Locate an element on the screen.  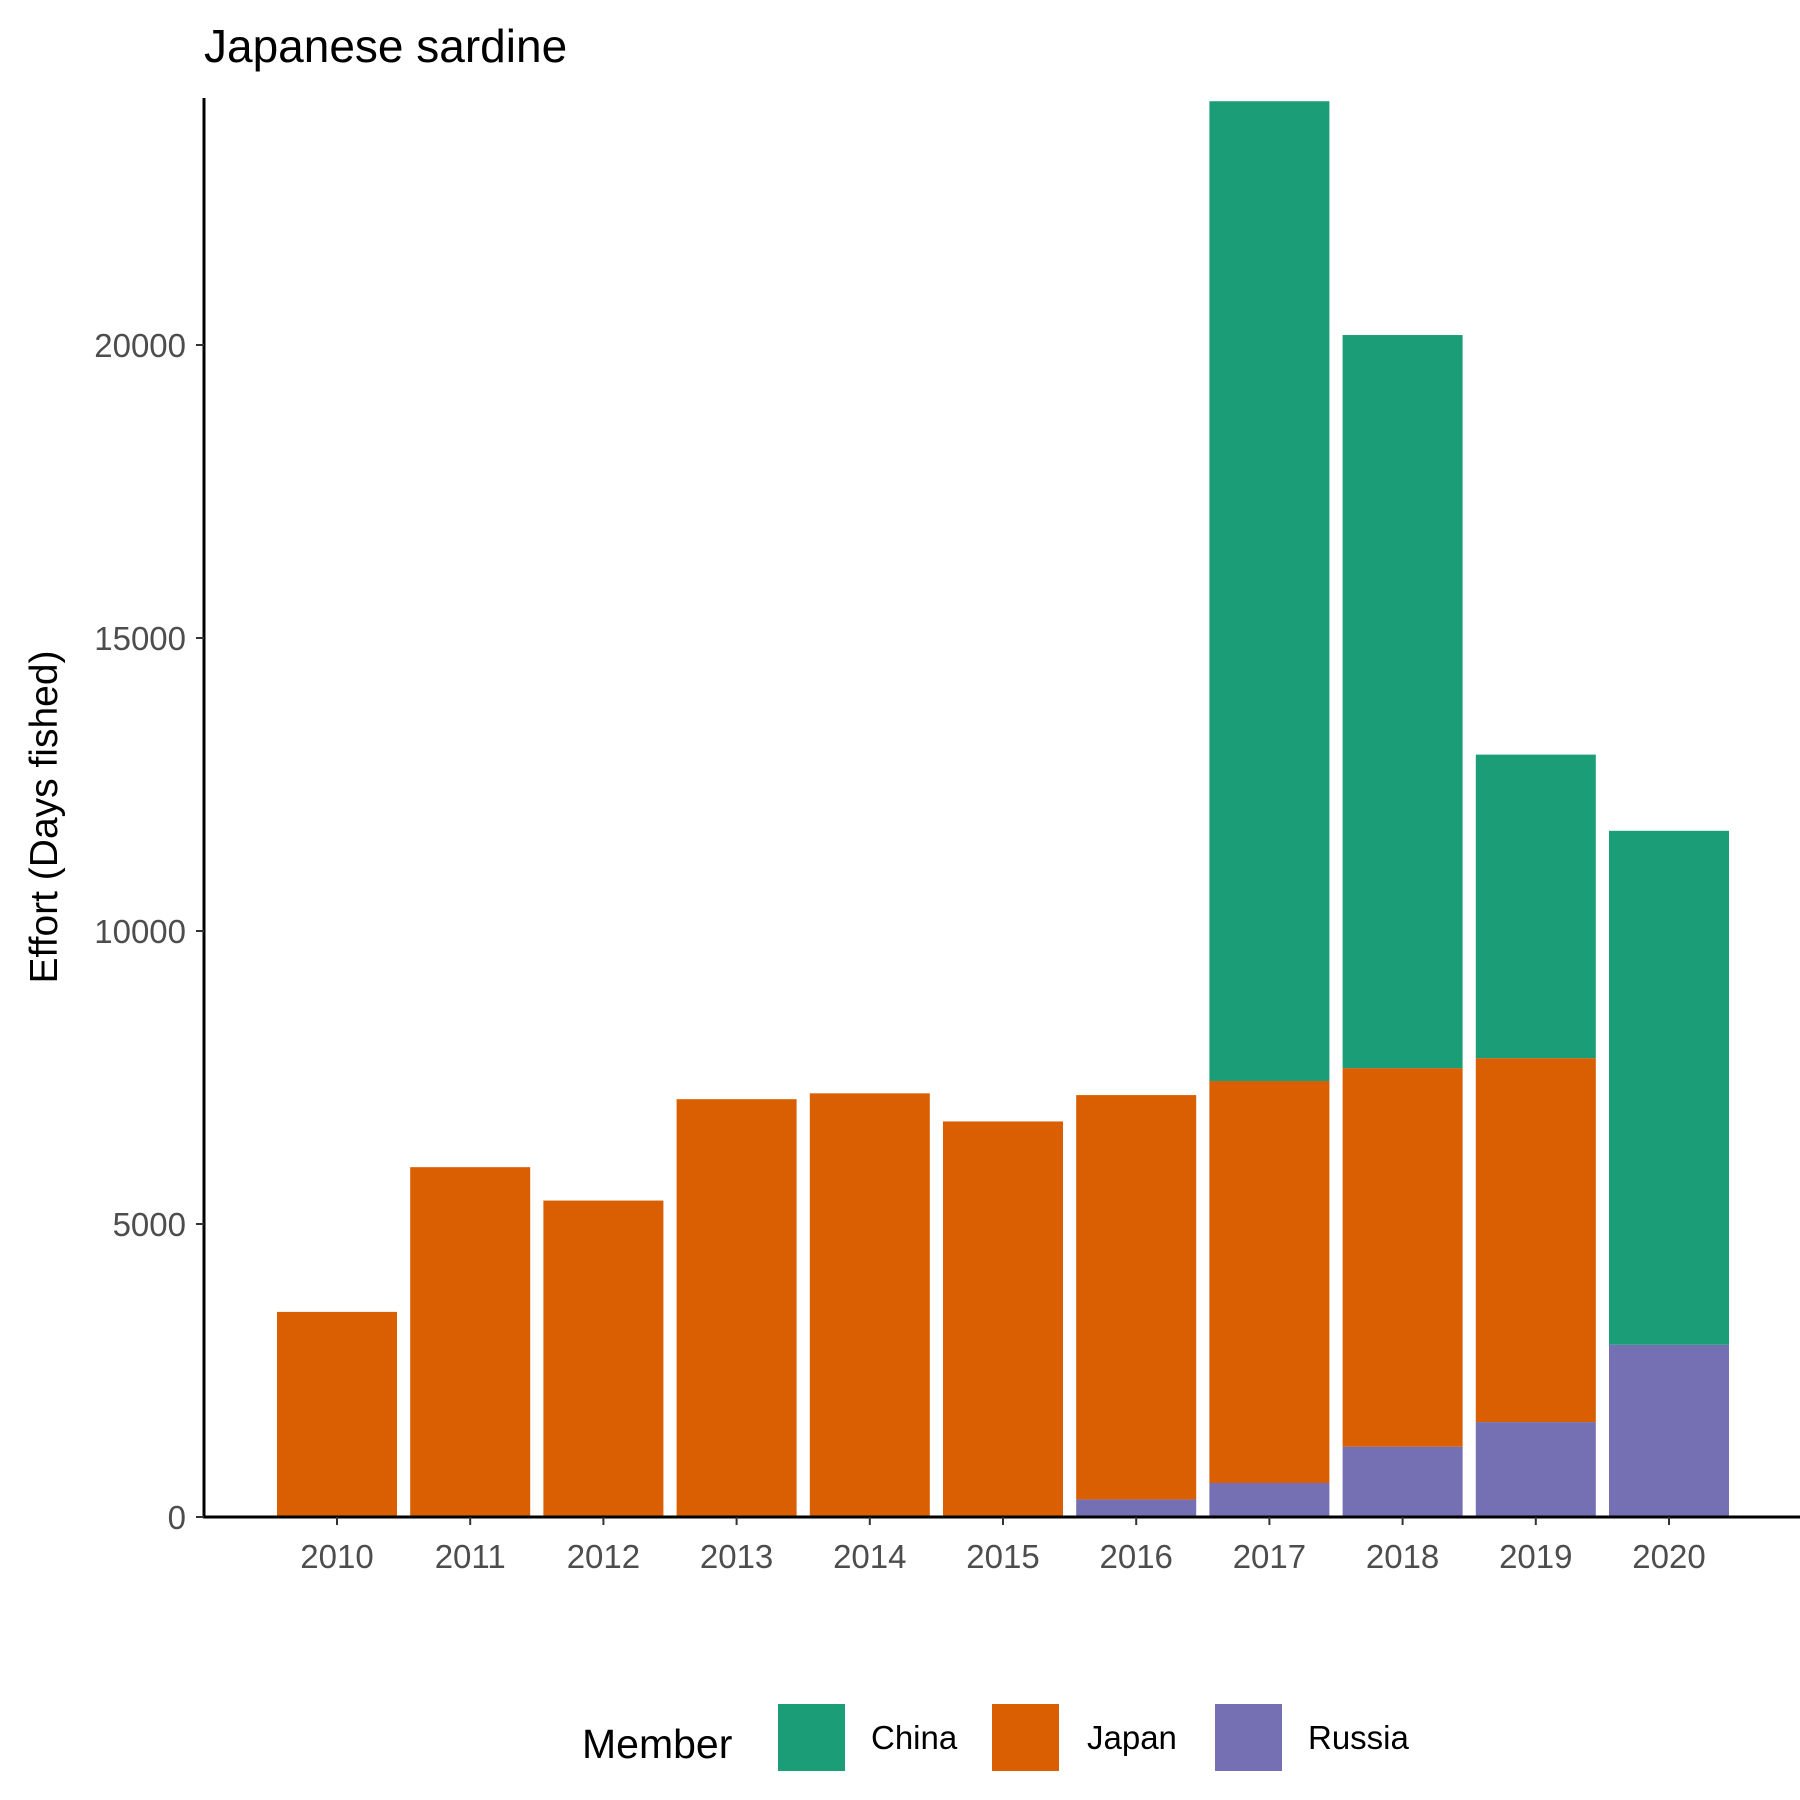
x-tick-label: 2015 is located at coordinates (1002, 1556).